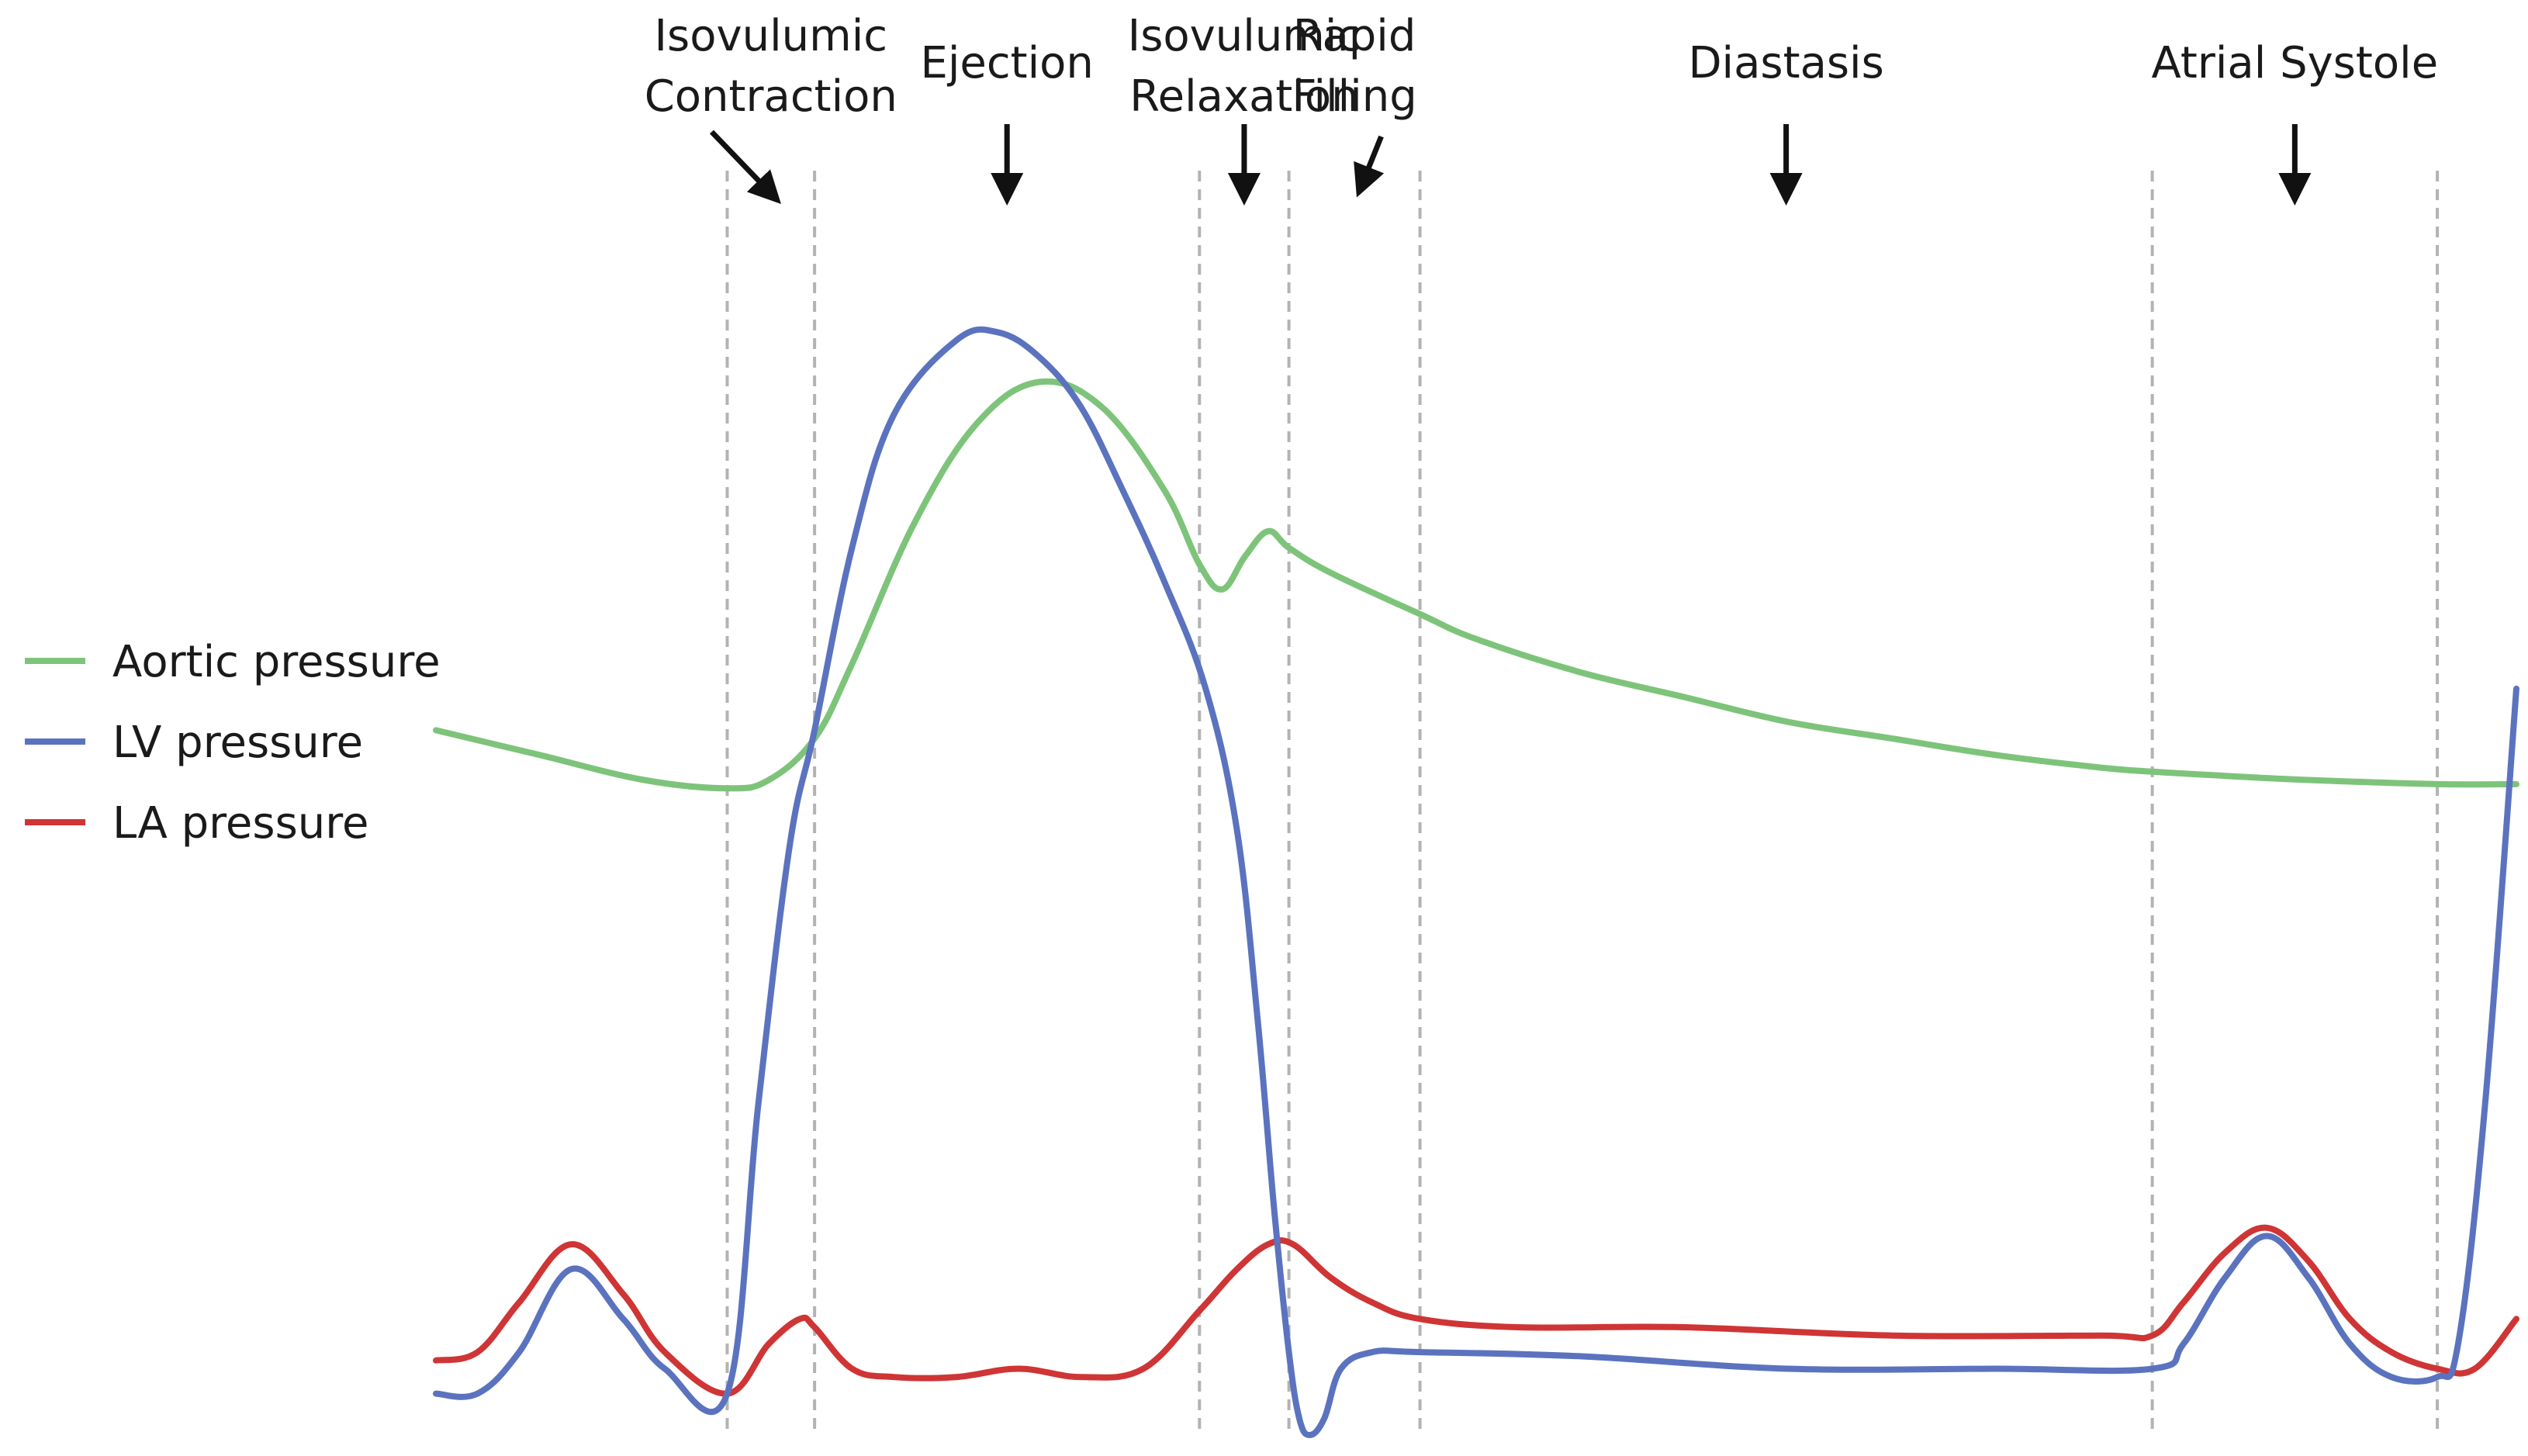 The height and width of the screenshot is (1456, 2528). Describe the element at coordinates (2295, 63) in the screenshot. I see `phase-label-atrial-systole-1: Atrial Systole` at that location.